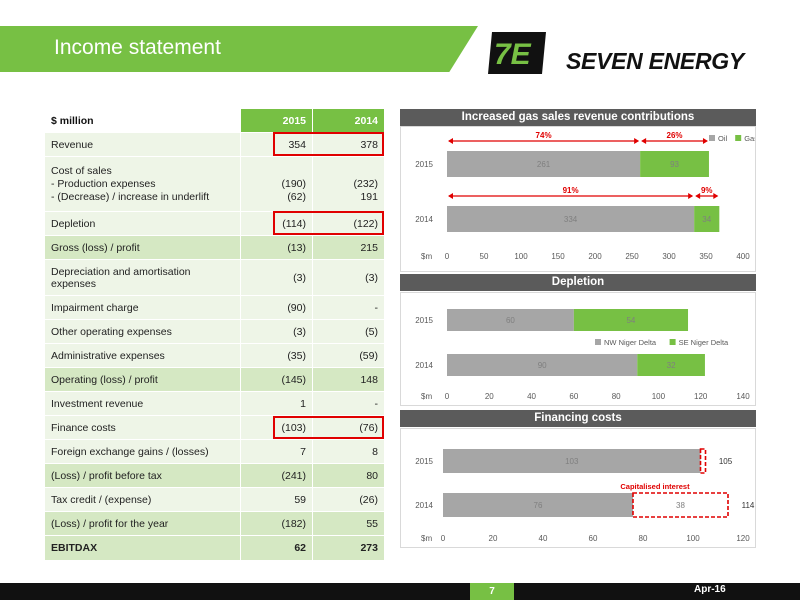 Image resolution: width=800 pixels, height=600 pixels. Describe the element at coordinates (578, 282) in the screenshot. I see `depletion-chart-title: Depletion` at that location.